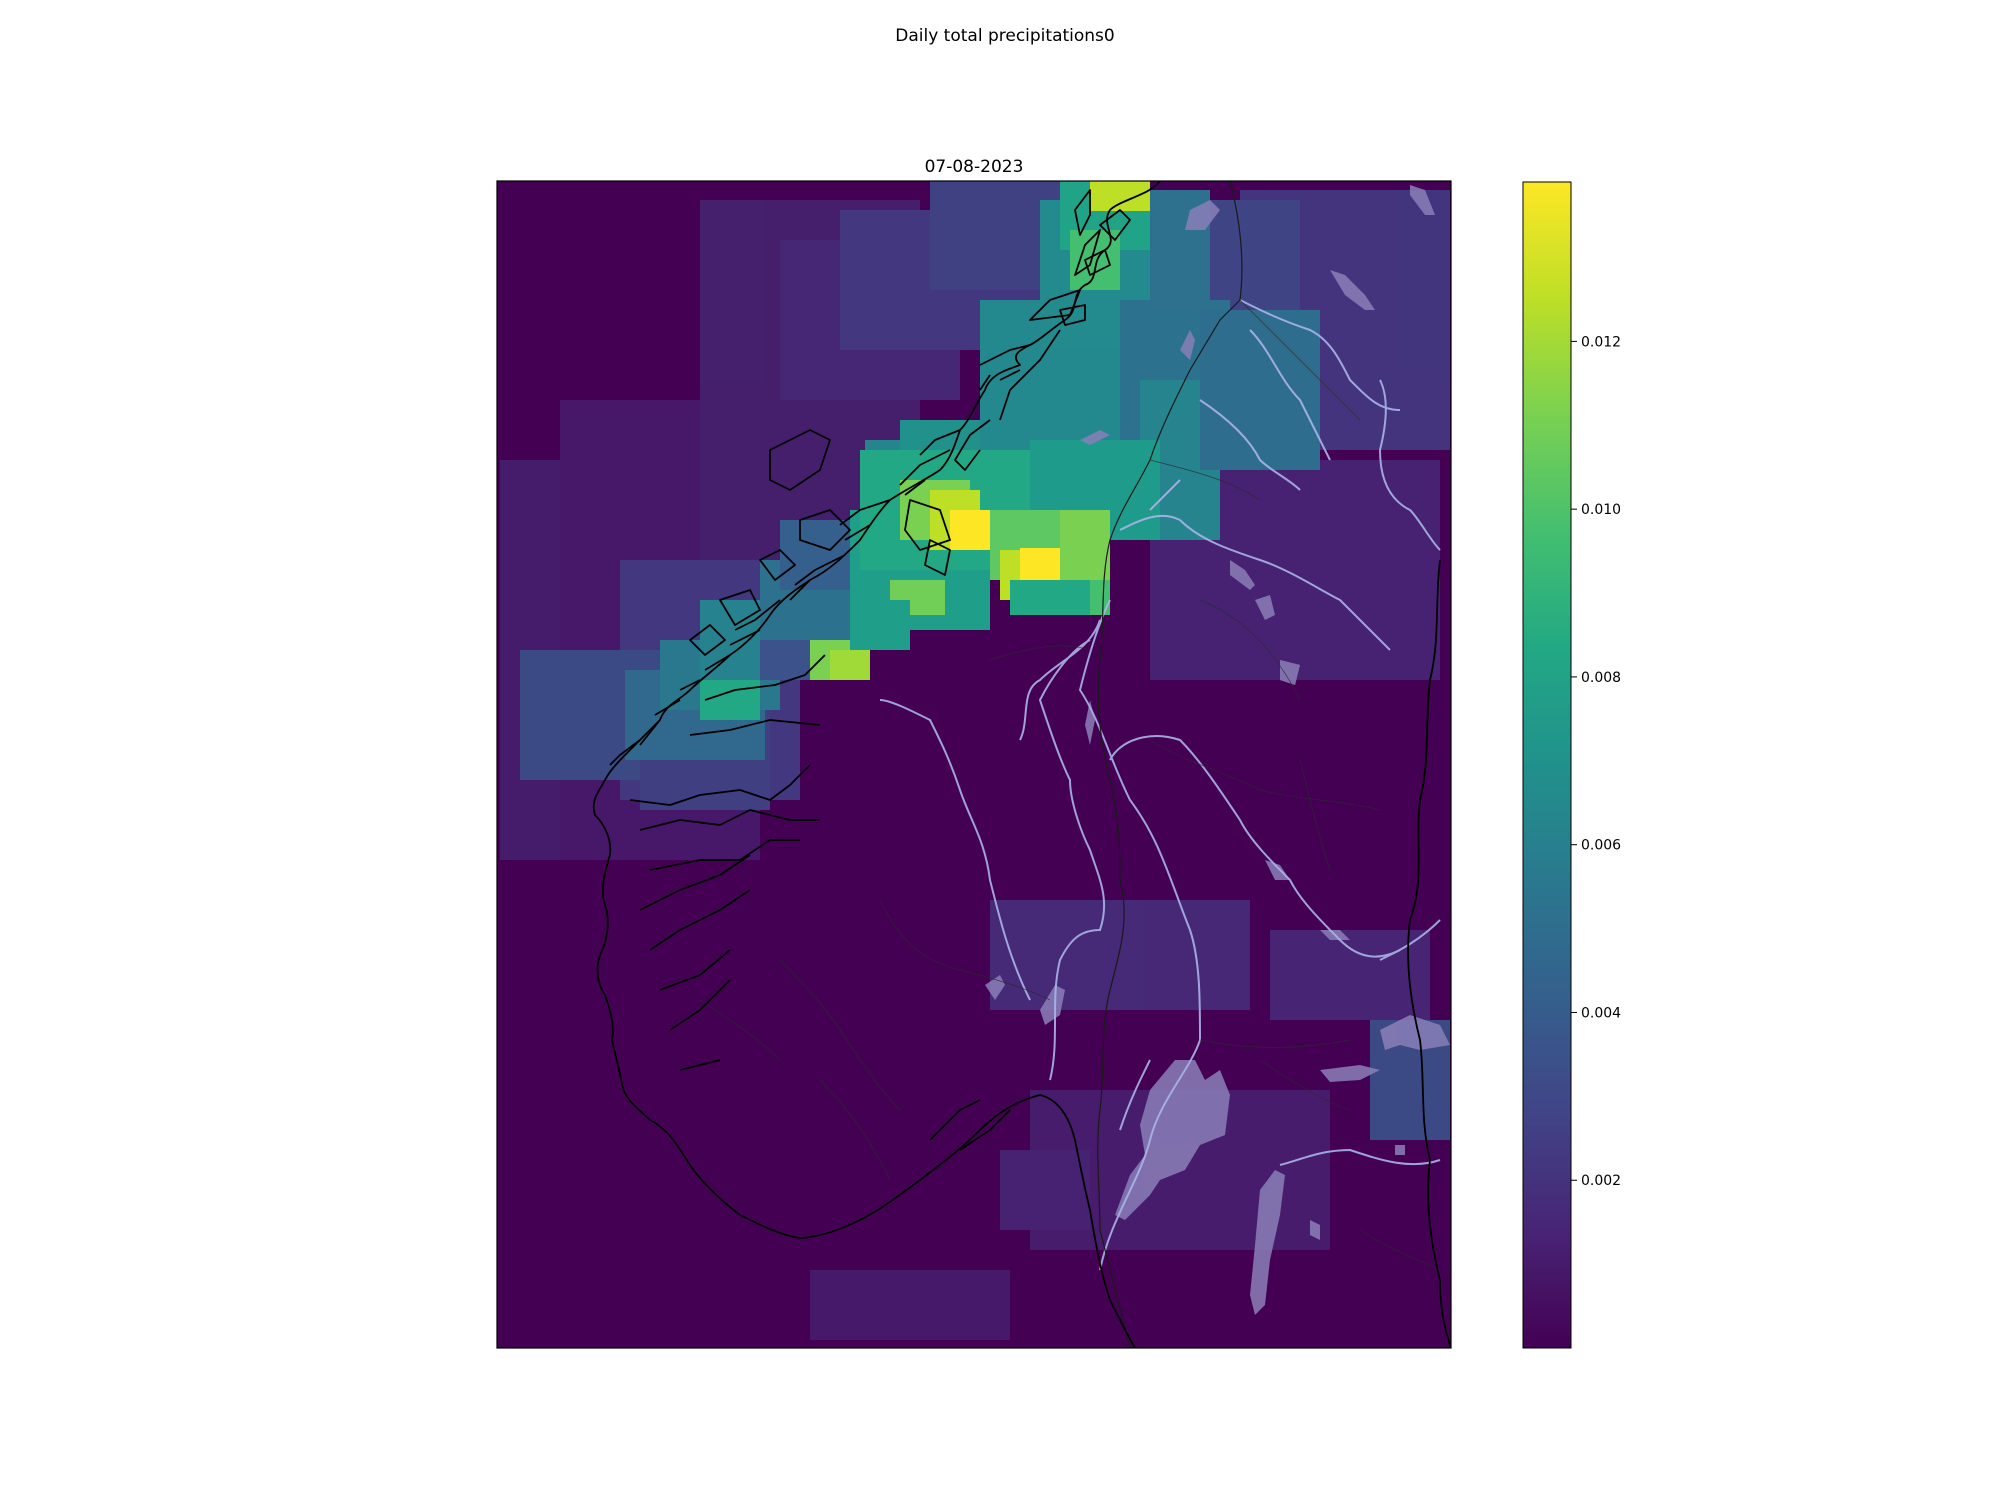  I want to click on colorbar-tick-label: 0.004, so click(1601, 1013).